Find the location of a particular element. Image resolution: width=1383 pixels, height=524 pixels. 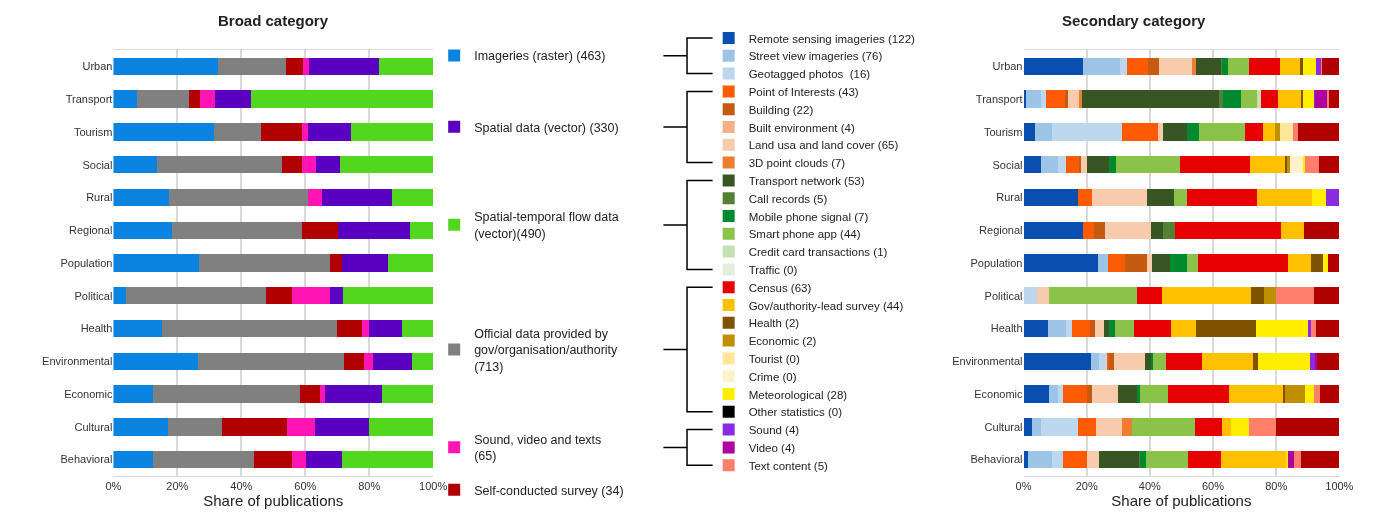

legend-label: Smart phone app (44) is located at coordinates (804, 234).